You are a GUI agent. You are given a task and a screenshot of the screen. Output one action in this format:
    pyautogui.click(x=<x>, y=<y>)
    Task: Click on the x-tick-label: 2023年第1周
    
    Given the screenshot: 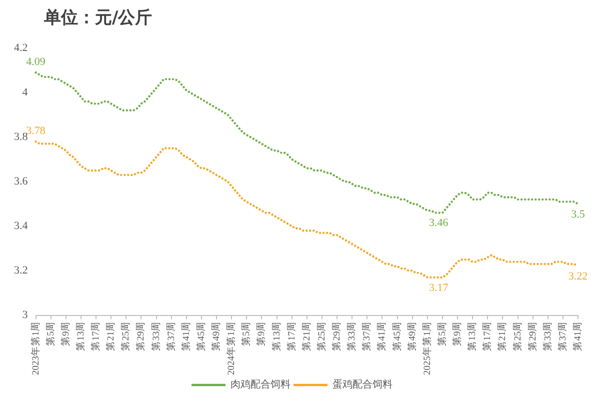 What is the action you would take?
    pyautogui.click(x=35, y=348)
    